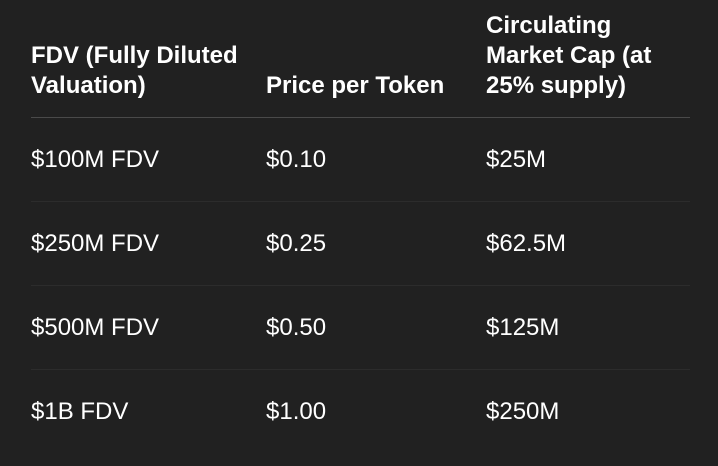 The width and height of the screenshot is (718, 466). I want to click on cell-fdv: $500M FDV, so click(148, 327).